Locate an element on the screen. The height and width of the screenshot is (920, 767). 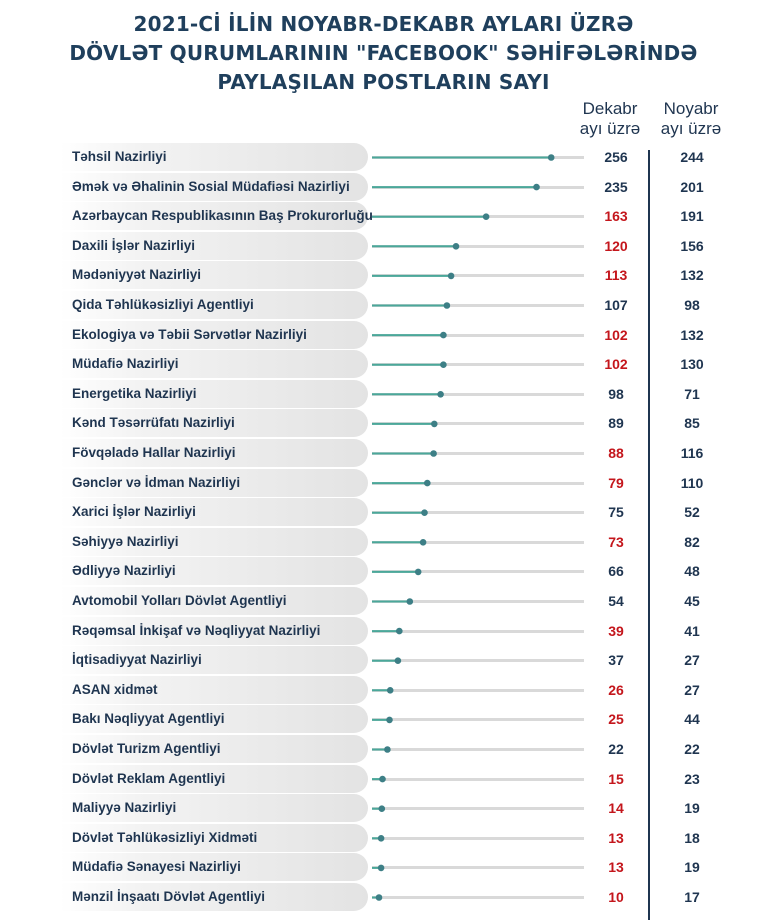
category-label: Maliyyə Nazirliyi is located at coordinates (124, 808).